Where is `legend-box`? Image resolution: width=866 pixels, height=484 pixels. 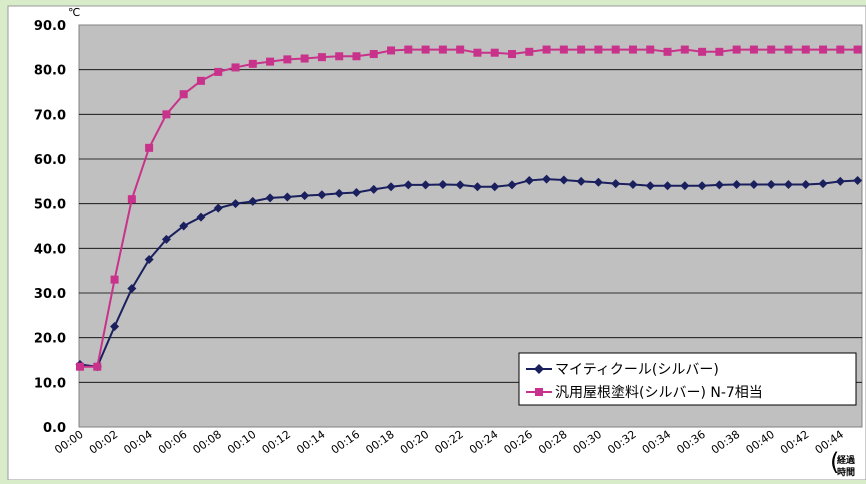
legend-box is located at coordinates (687, 379).